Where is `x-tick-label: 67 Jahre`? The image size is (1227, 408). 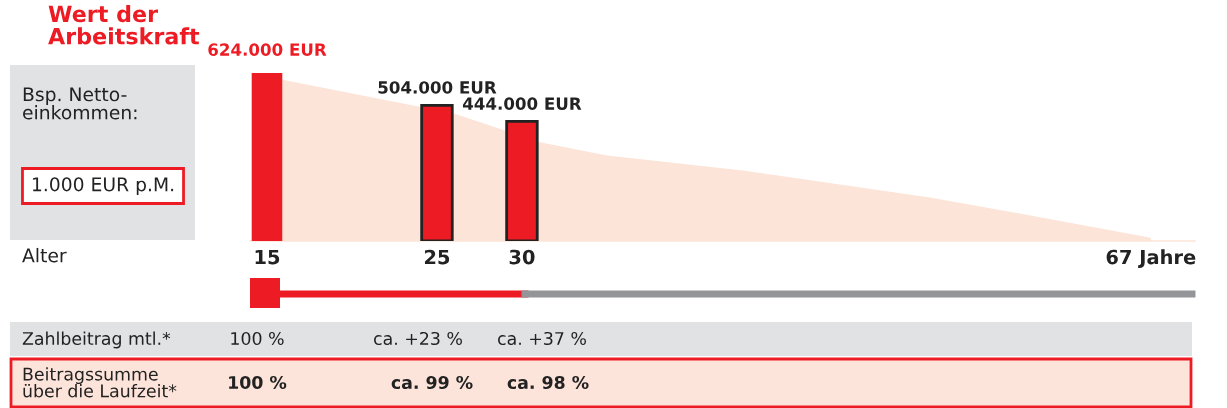 x-tick-label: 67 Jahre is located at coordinates (1151, 258).